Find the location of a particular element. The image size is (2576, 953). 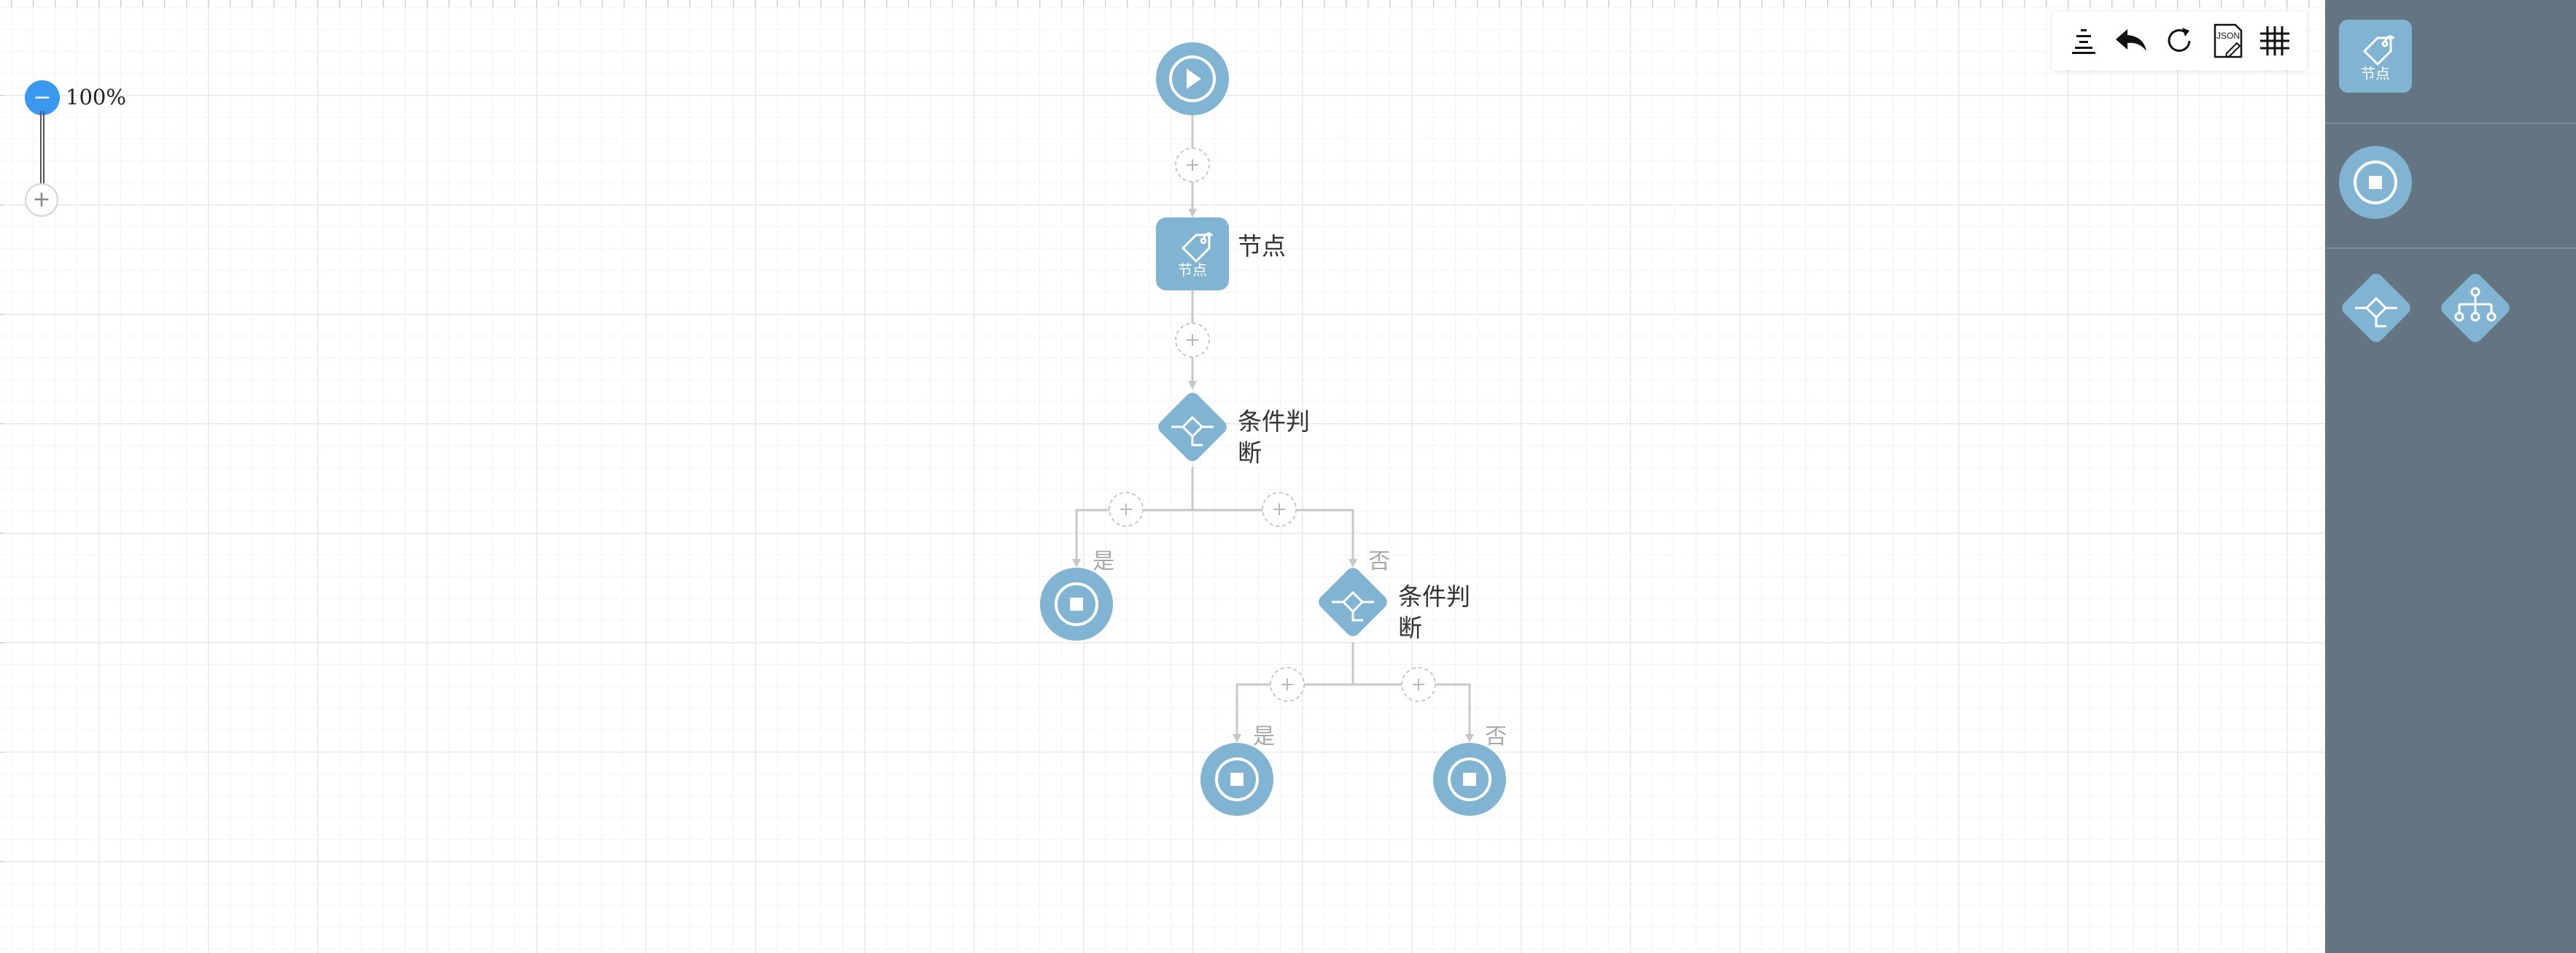

task-node-icon-text: 节点 is located at coordinates (1192, 270).